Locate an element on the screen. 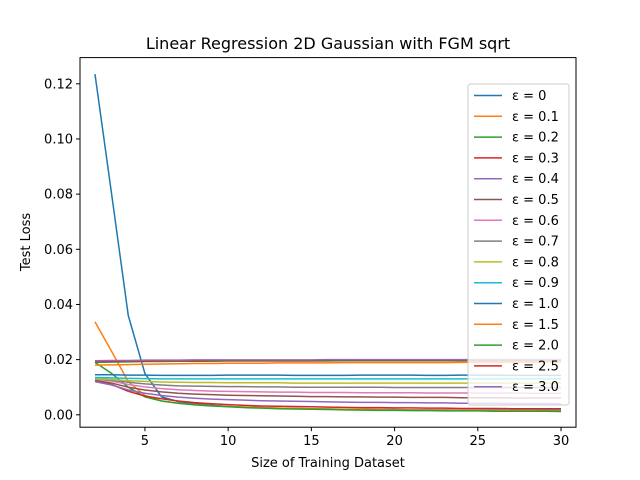  x-tick-label: 10 is located at coordinates (228, 441).